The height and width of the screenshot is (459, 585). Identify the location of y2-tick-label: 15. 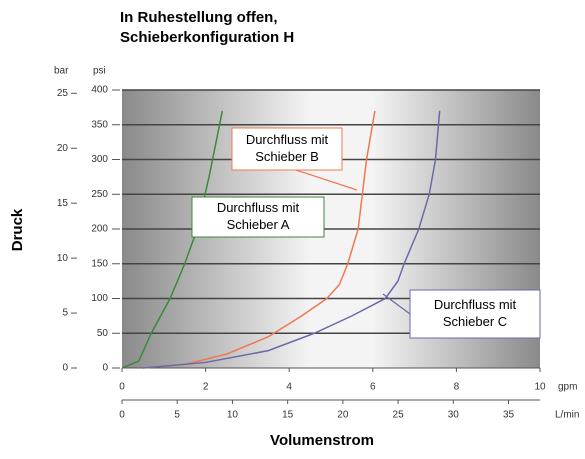
(63, 203).